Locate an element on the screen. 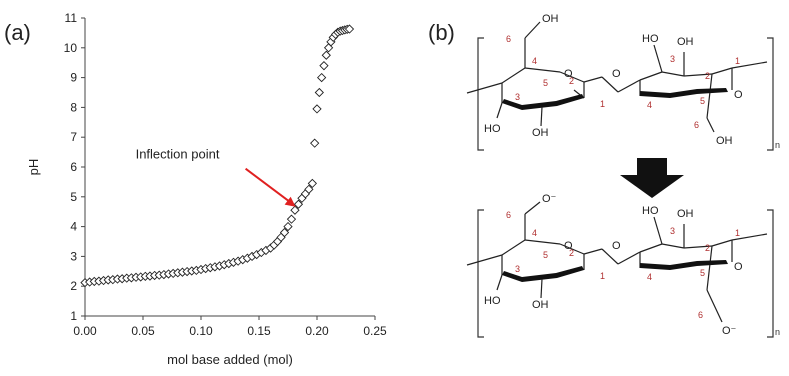  o-minus-ch2-top: O⁻ is located at coordinates (549, 199).